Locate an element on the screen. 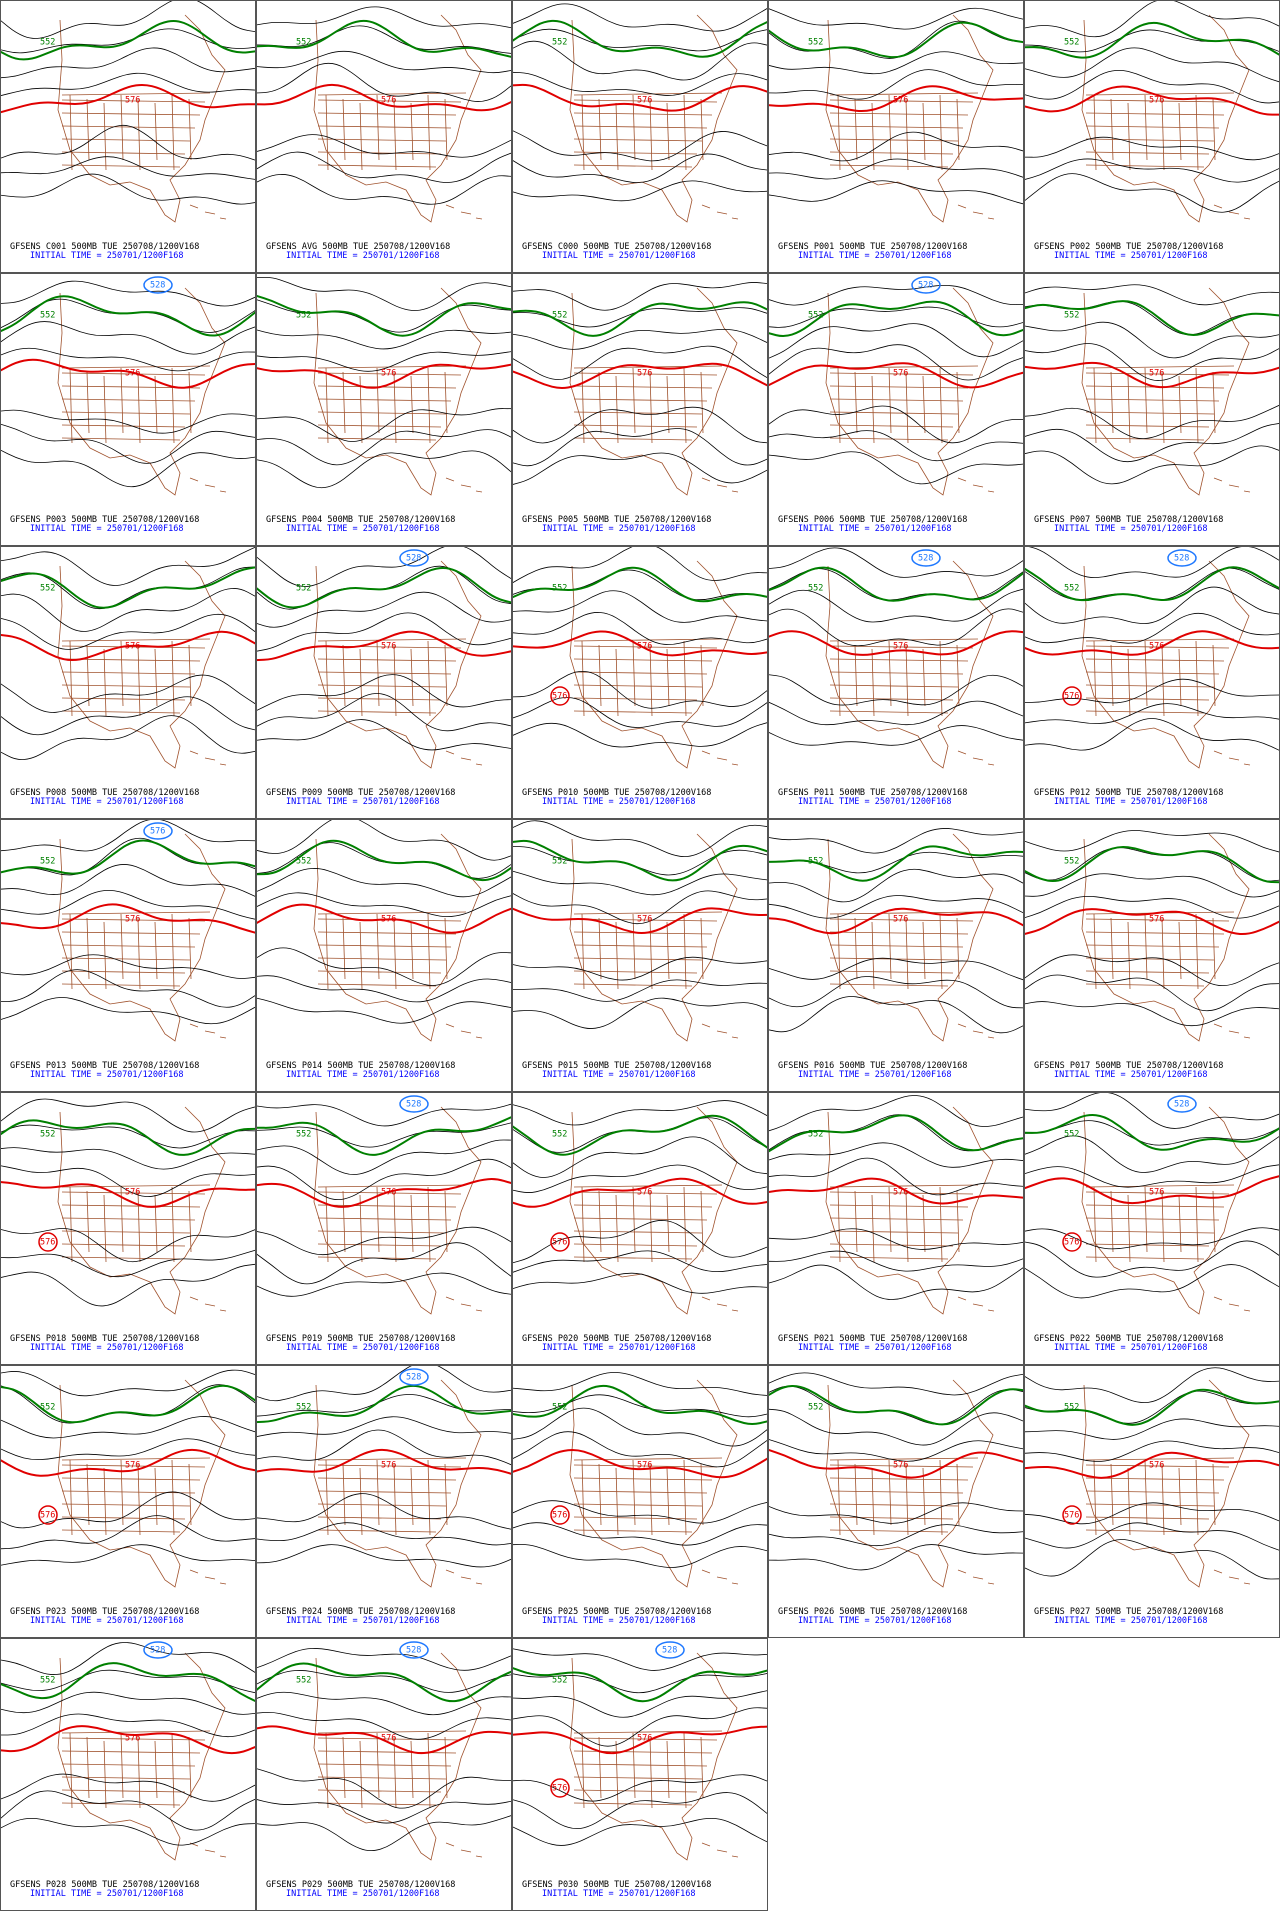 This screenshot has width=1280, height=1911. border-line is located at coordinates (136, 640).